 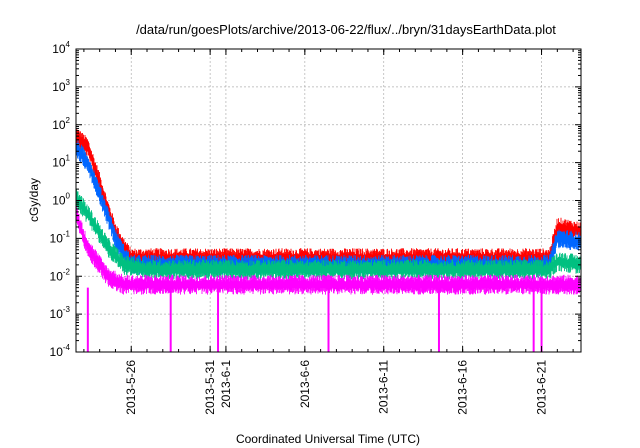 What do you see at coordinates (60, 275) in the screenshot?
I see `y-tick-label: 10⁻²` at bounding box center [60, 275].